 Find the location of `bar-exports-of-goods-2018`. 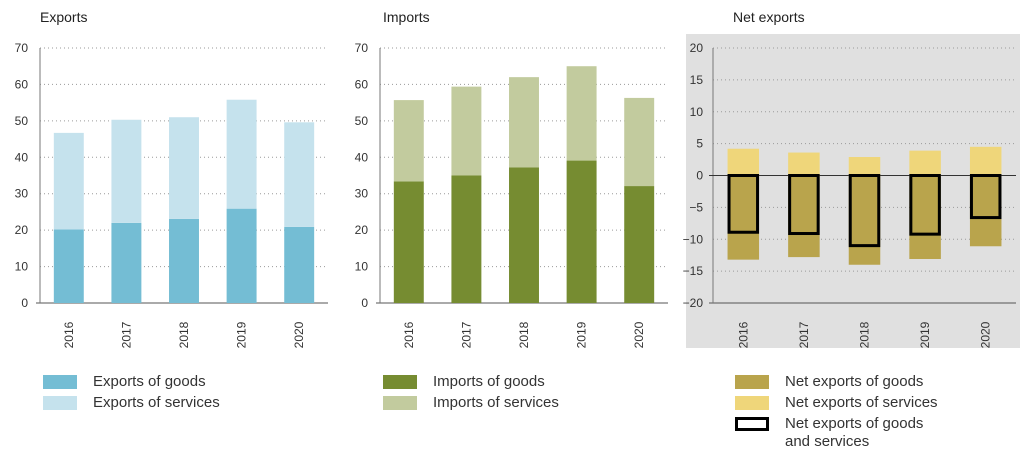

bar-exports-of-goods-2018 is located at coordinates (184, 260).